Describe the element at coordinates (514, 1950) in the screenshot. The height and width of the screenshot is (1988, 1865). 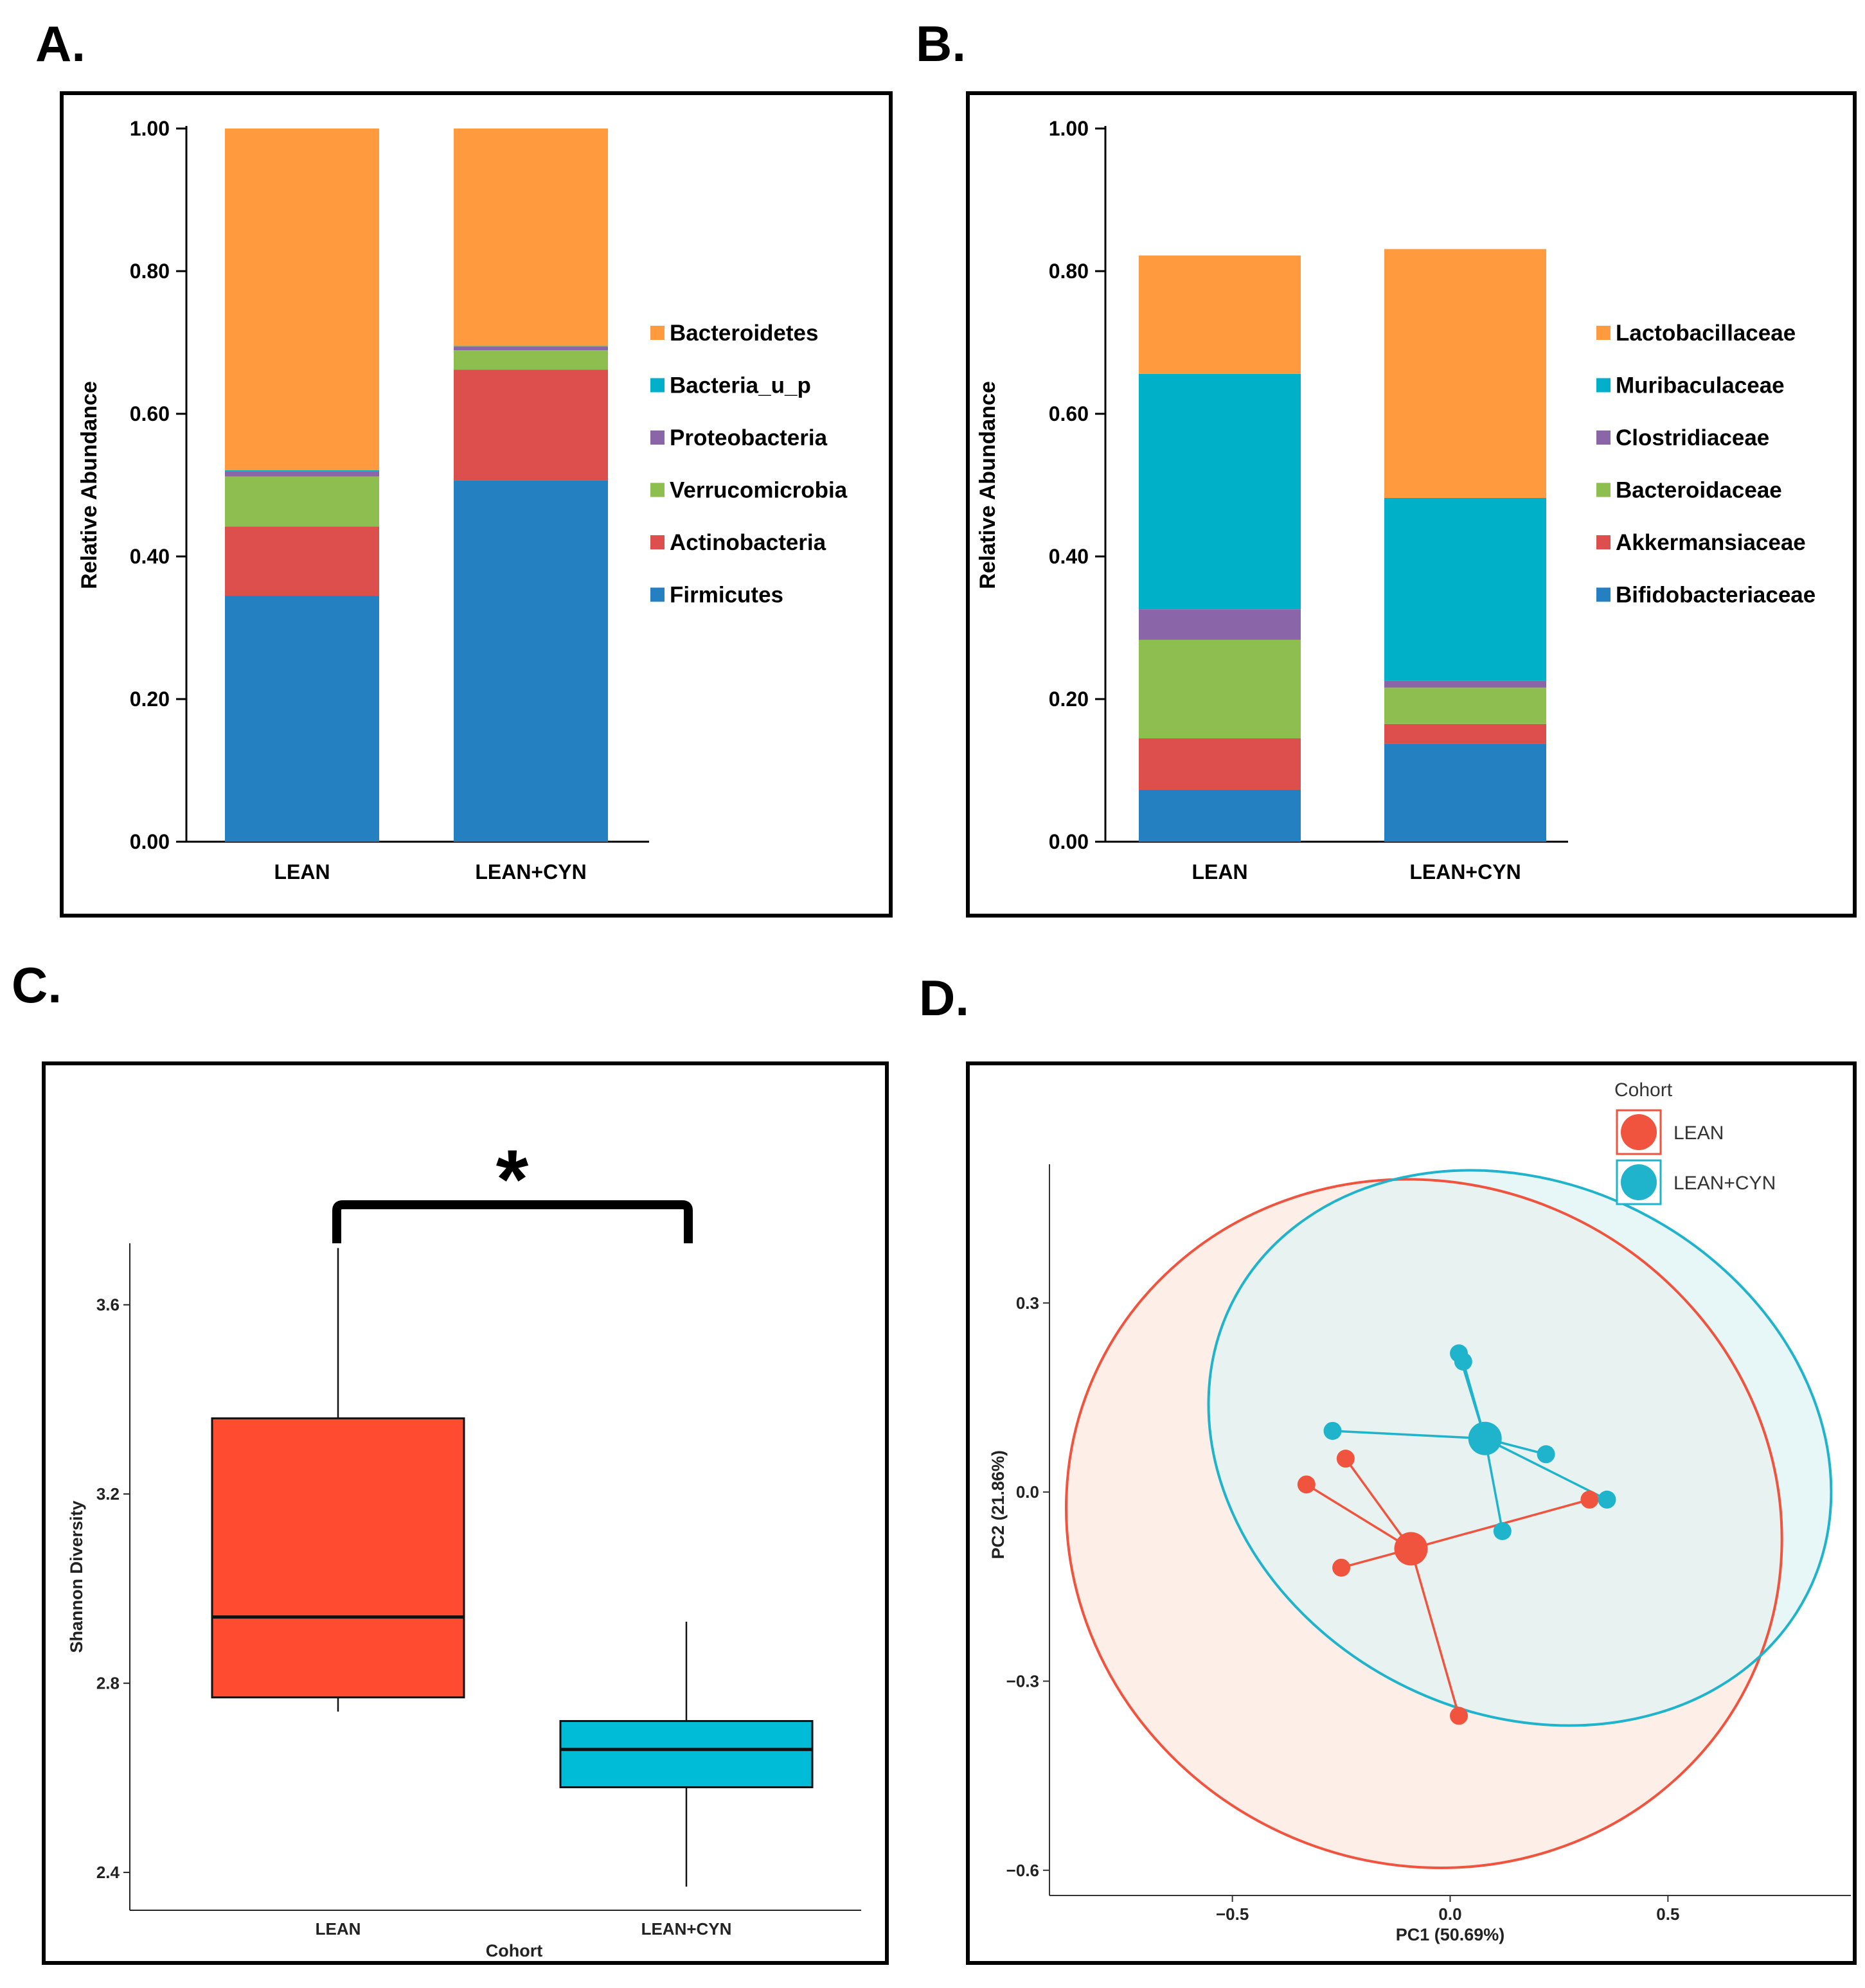
I see `x-axis-title: Cohort` at that location.